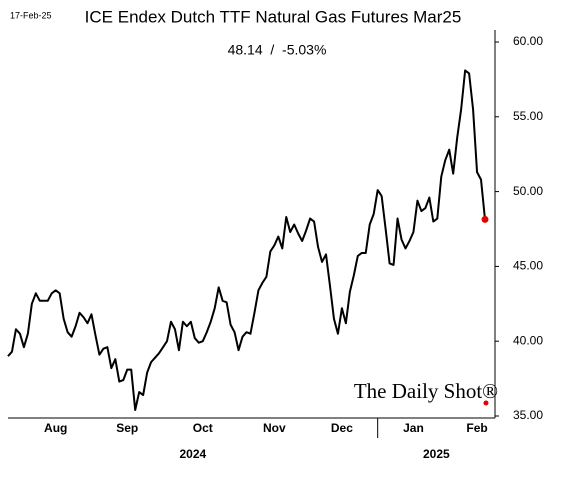 The height and width of the screenshot is (479, 564). I want to click on y-tick-label: 45.00, so click(528, 266).